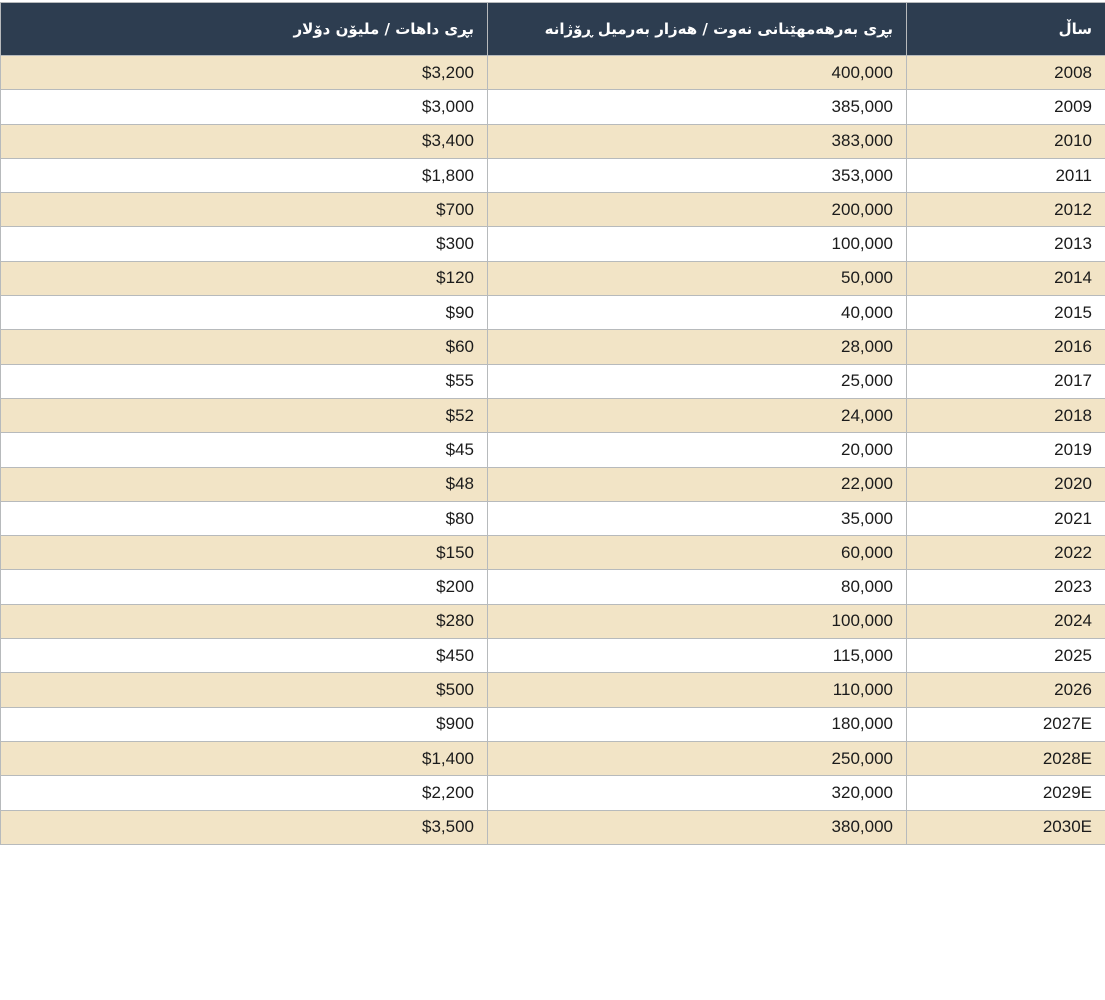  Describe the element at coordinates (244, 29) in the screenshot. I see `column-header-revenue: بڕی داهات / ملیۆن دۆلار` at that location.